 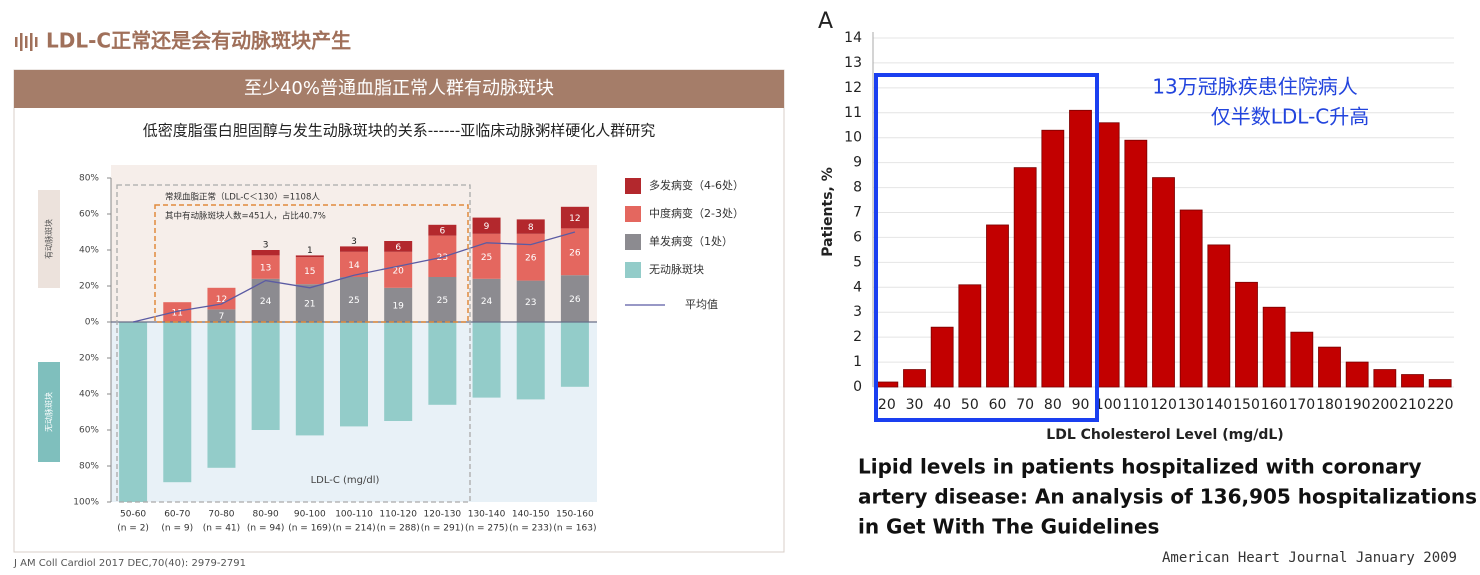 I want to click on annotation: 仅半数LDL-C升高, so click(x=1290, y=117).